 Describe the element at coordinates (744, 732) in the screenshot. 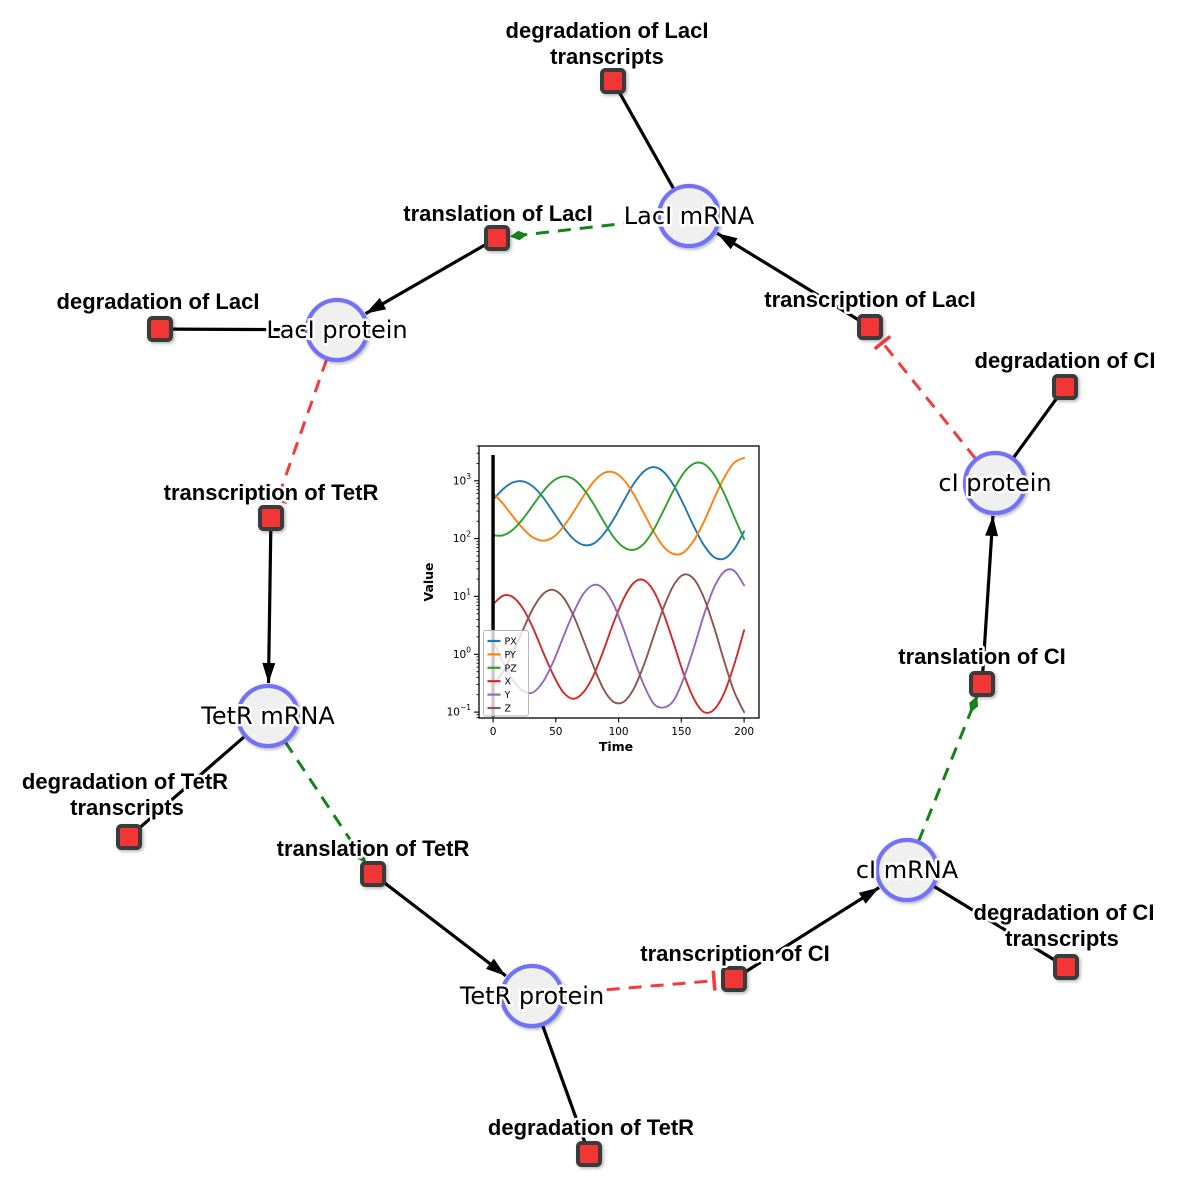

I see `x-tick-label: 200` at that location.